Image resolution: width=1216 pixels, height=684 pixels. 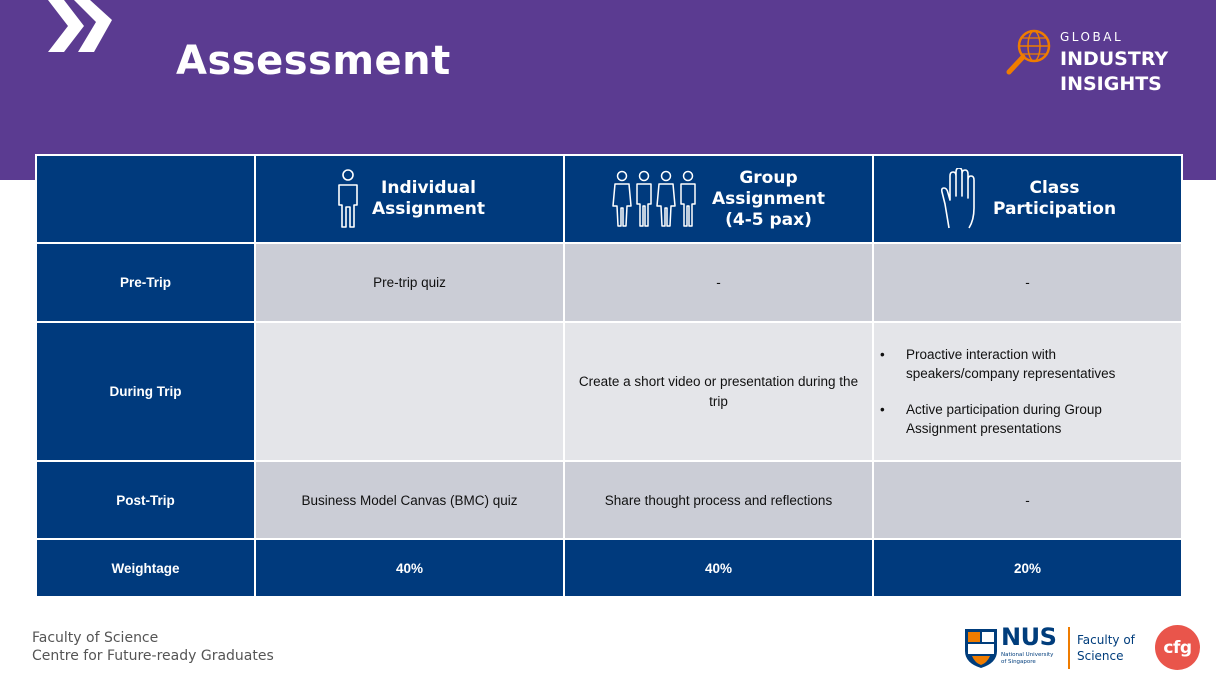 I want to click on logo-divider, so click(x=1069, y=648).